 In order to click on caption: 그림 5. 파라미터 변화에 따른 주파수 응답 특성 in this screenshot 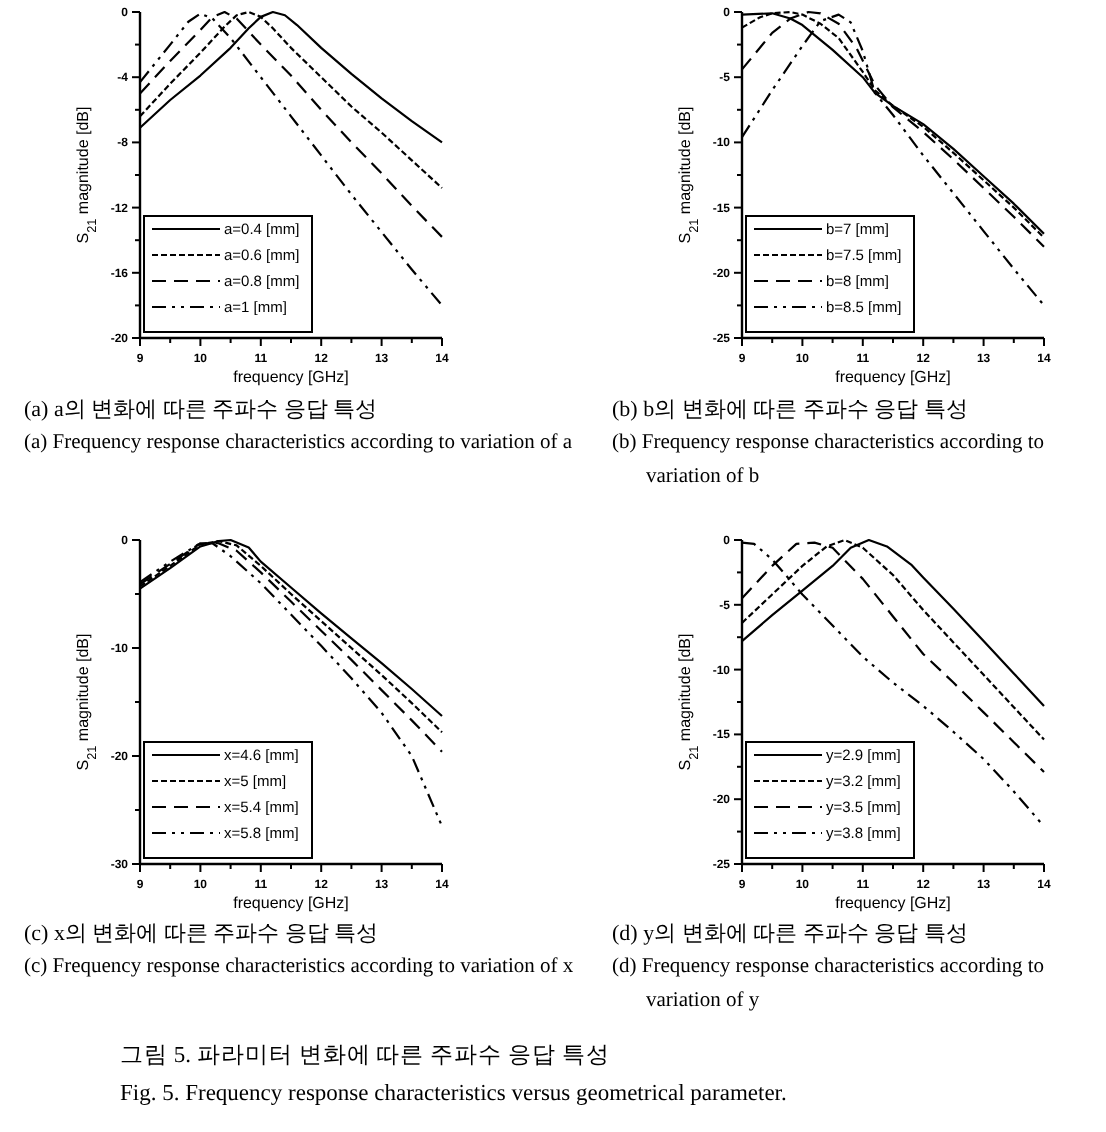, I will do `click(365, 1056)`.